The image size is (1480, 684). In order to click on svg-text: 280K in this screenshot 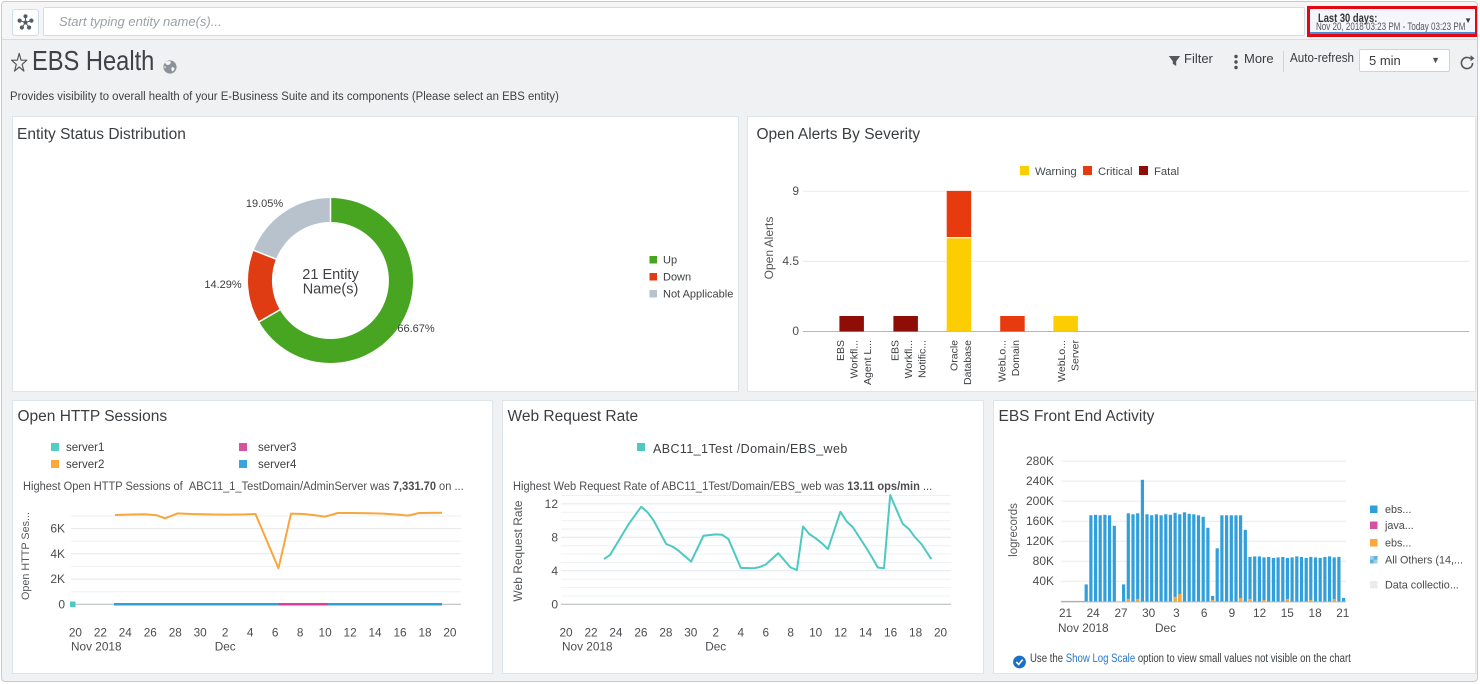, I will do `click(1040, 461)`.